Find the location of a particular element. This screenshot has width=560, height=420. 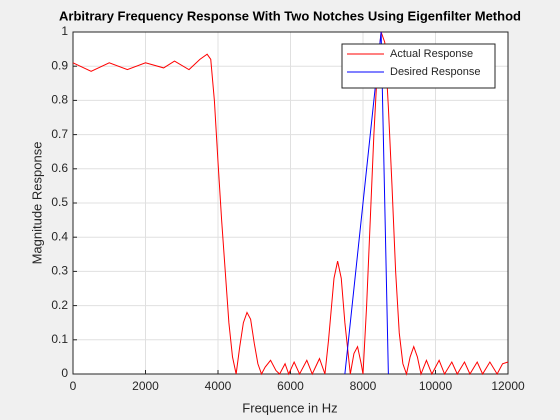

x-tick-label: 12000 is located at coordinates (508, 386).